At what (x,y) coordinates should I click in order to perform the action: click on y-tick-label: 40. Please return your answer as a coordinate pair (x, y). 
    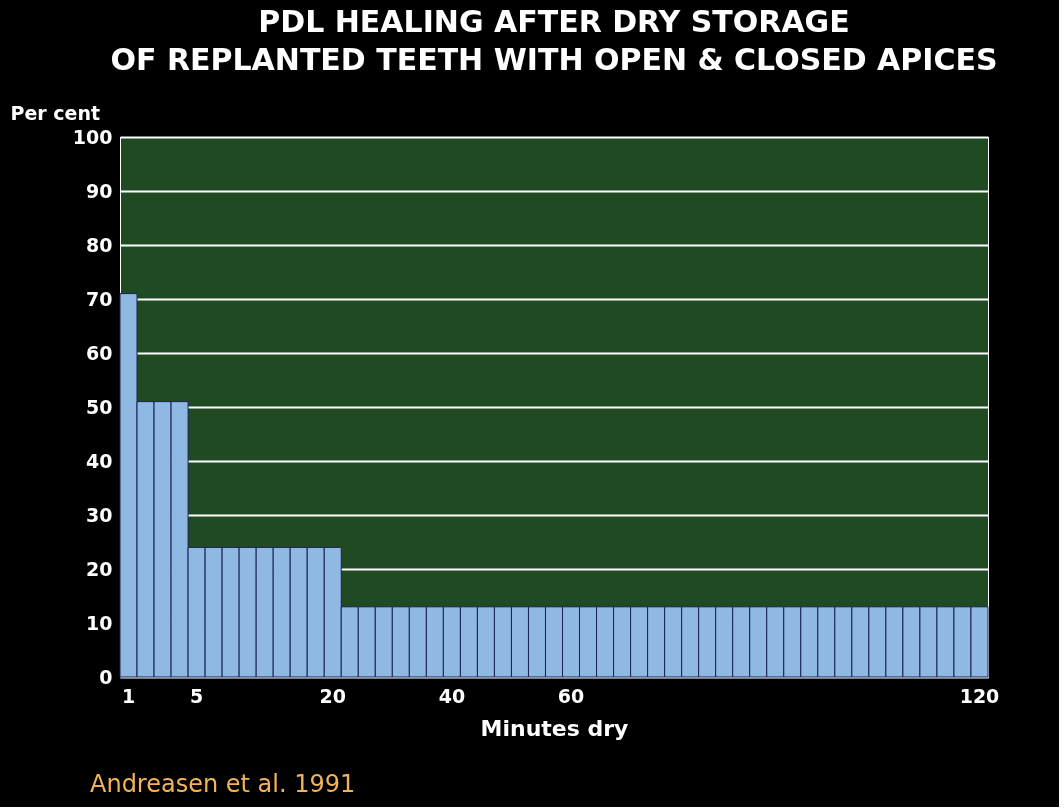
    Looking at the image, I should click on (99, 460).